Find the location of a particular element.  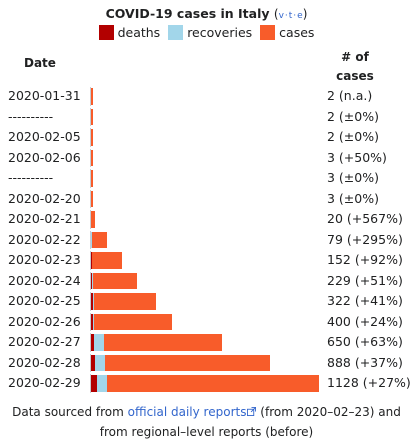

row-date: 2020-02-23 is located at coordinates (44, 259).